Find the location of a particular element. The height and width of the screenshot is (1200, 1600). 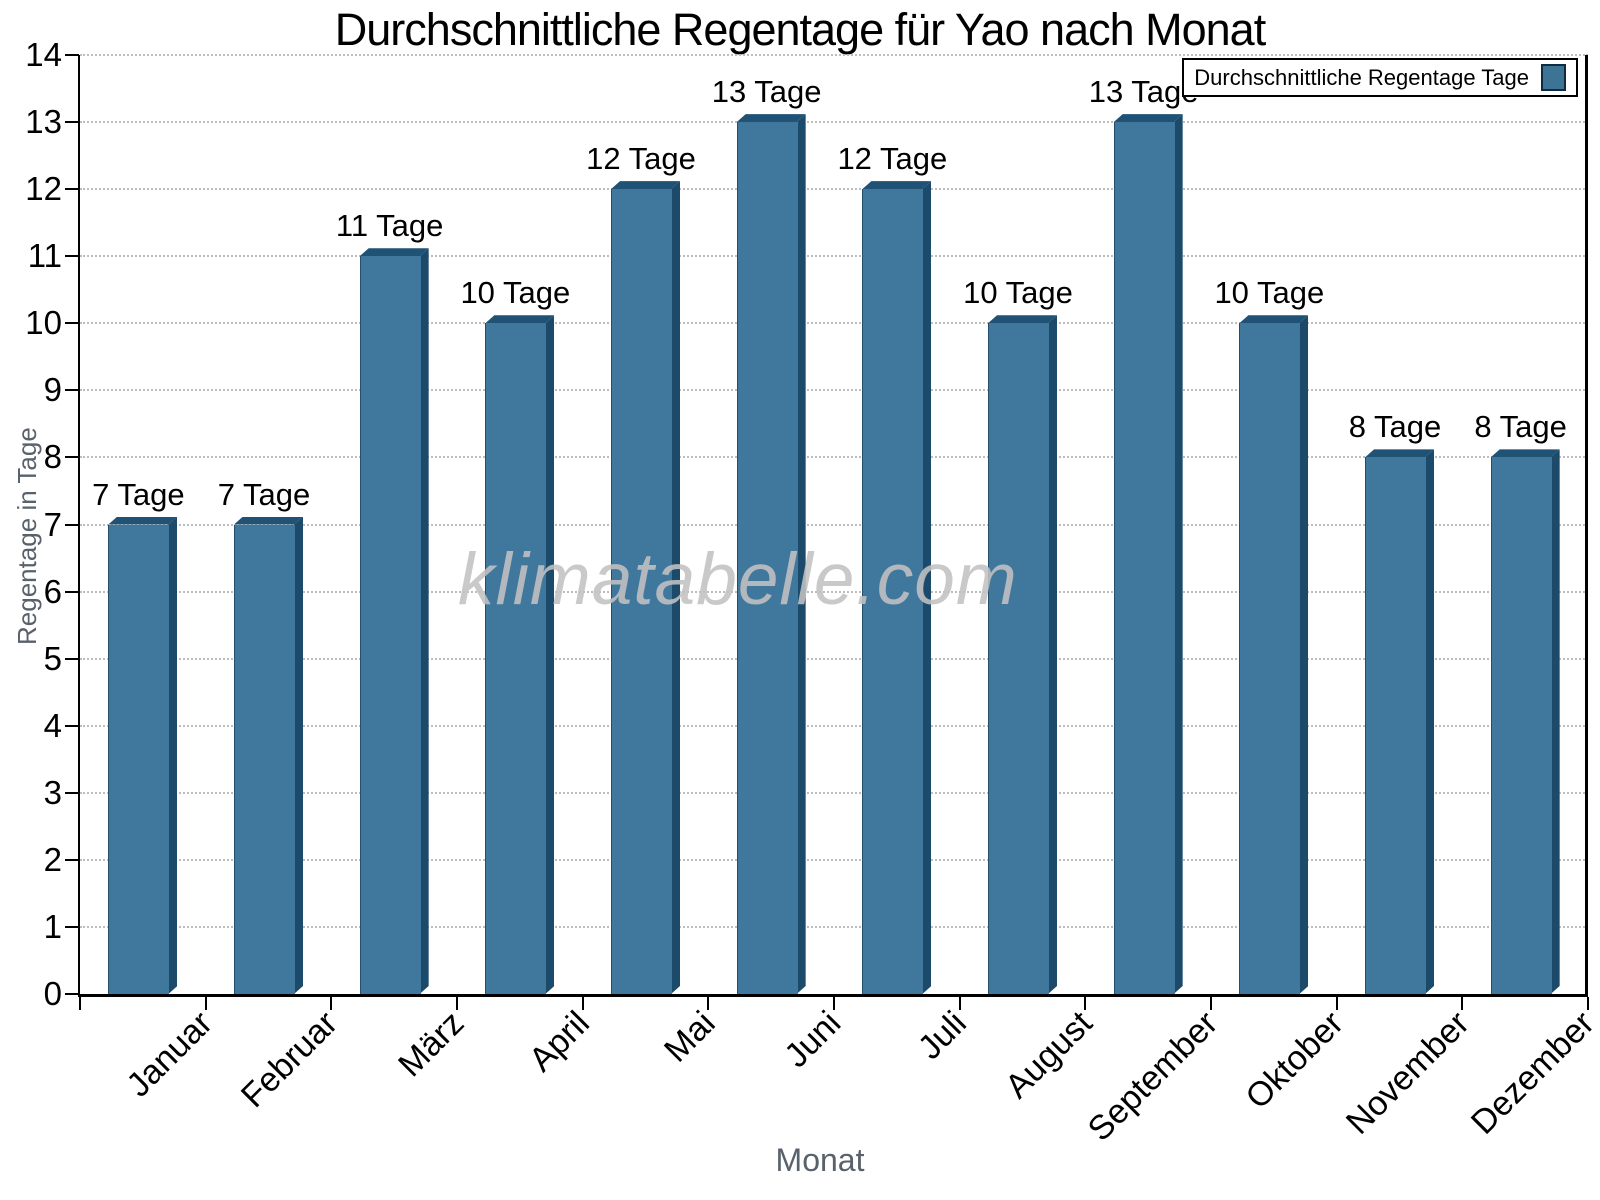

x-axis-title: Monat is located at coordinates (820, 1160).